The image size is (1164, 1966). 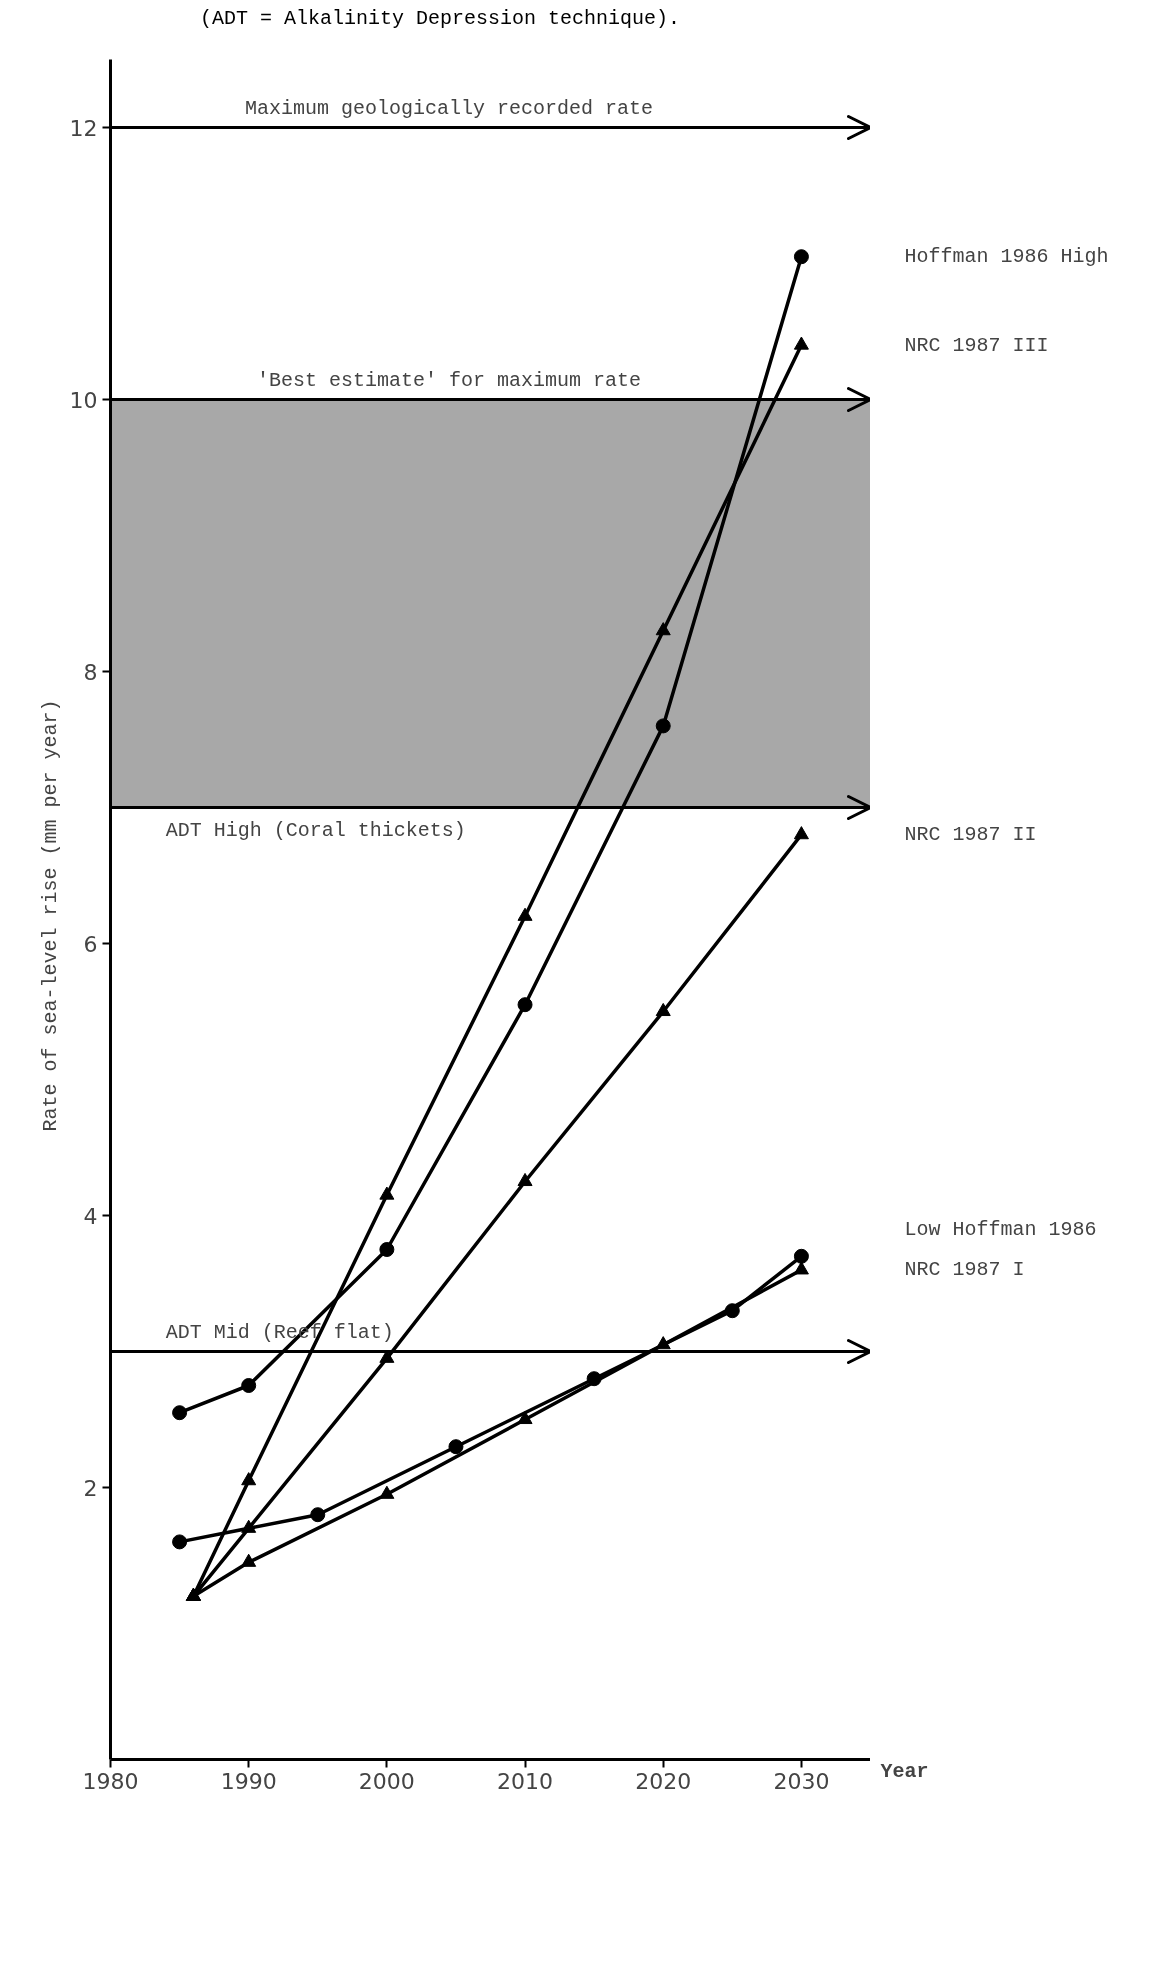 I want to click on y-tick-label: 4, so click(x=90, y=1216).